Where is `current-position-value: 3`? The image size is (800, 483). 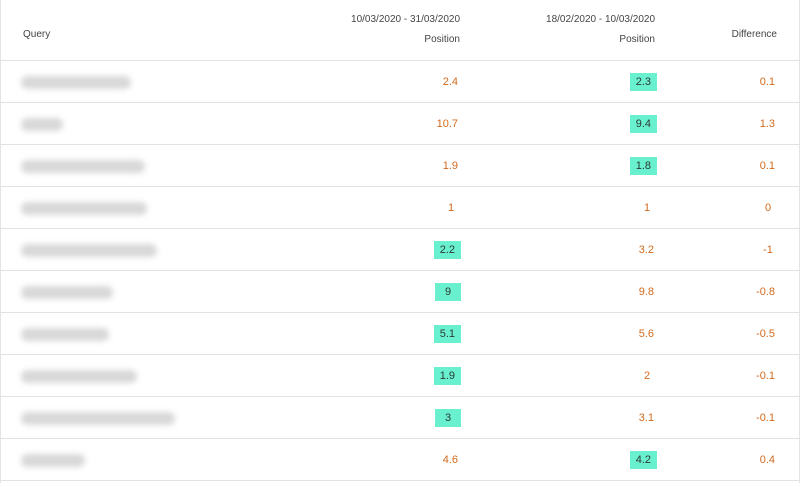
current-position-value: 3 is located at coordinates (448, 418).